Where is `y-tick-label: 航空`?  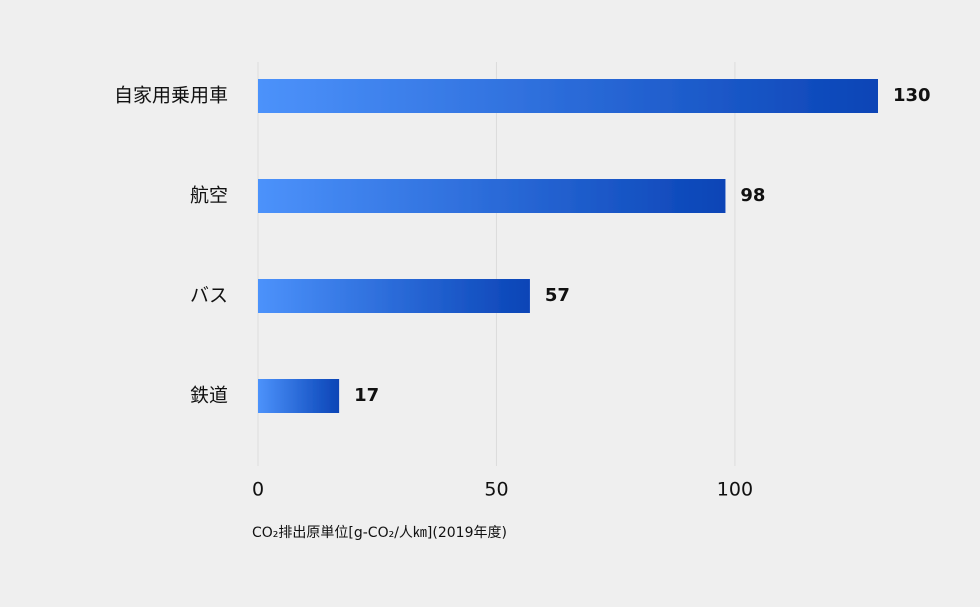
y-tick-label: 航空 is located at coordinates (209, 196).